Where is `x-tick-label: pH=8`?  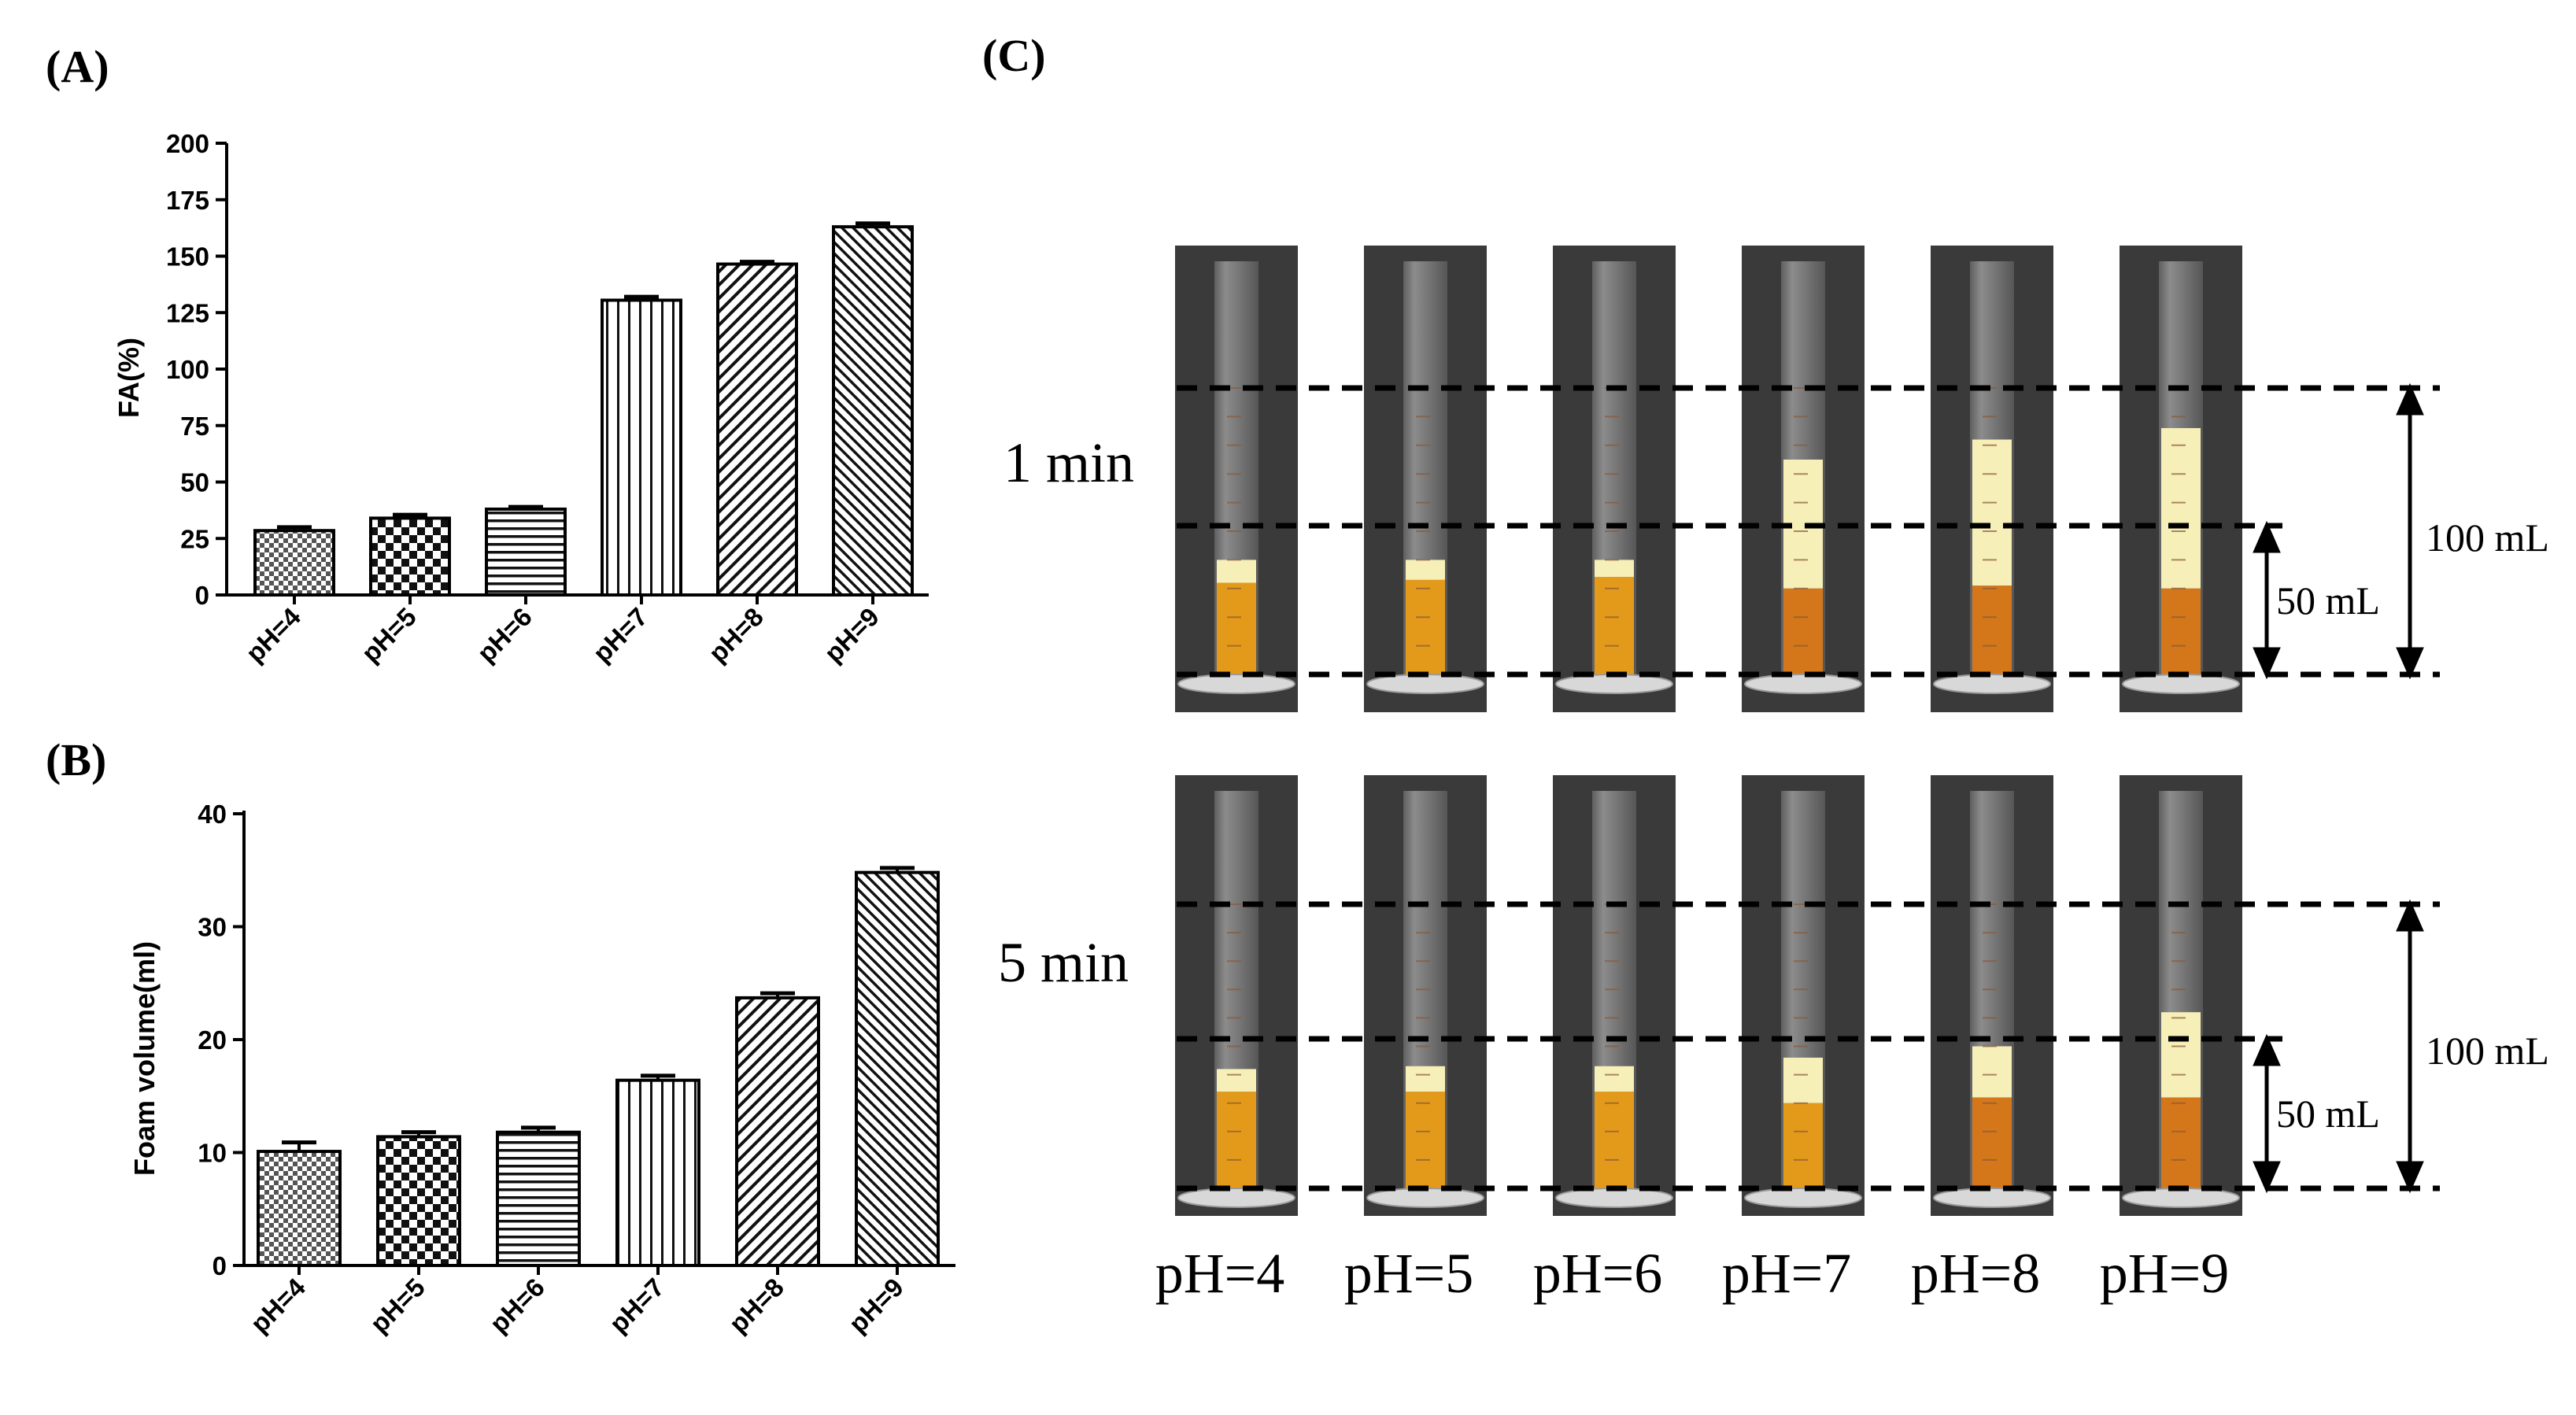 x-tick-label: pH=8 is located at coordinates (736, 635).